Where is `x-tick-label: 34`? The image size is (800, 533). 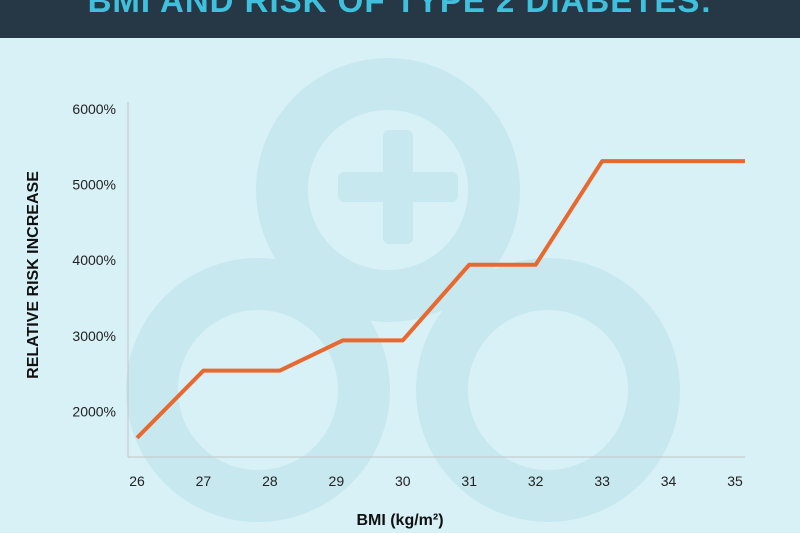 x-tick-label: 34 is located at coordinates (669, 481).